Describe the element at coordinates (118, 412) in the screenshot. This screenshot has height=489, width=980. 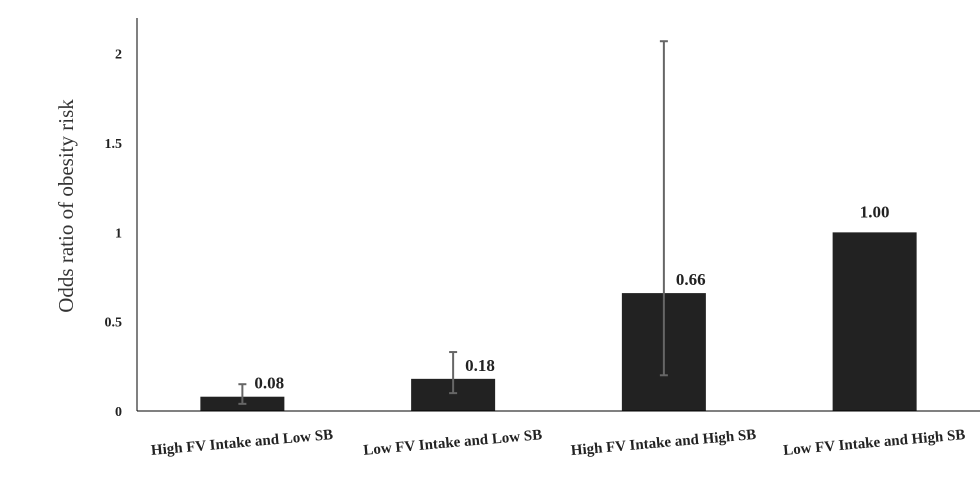
I see `y-tick-label: 0` at that location.